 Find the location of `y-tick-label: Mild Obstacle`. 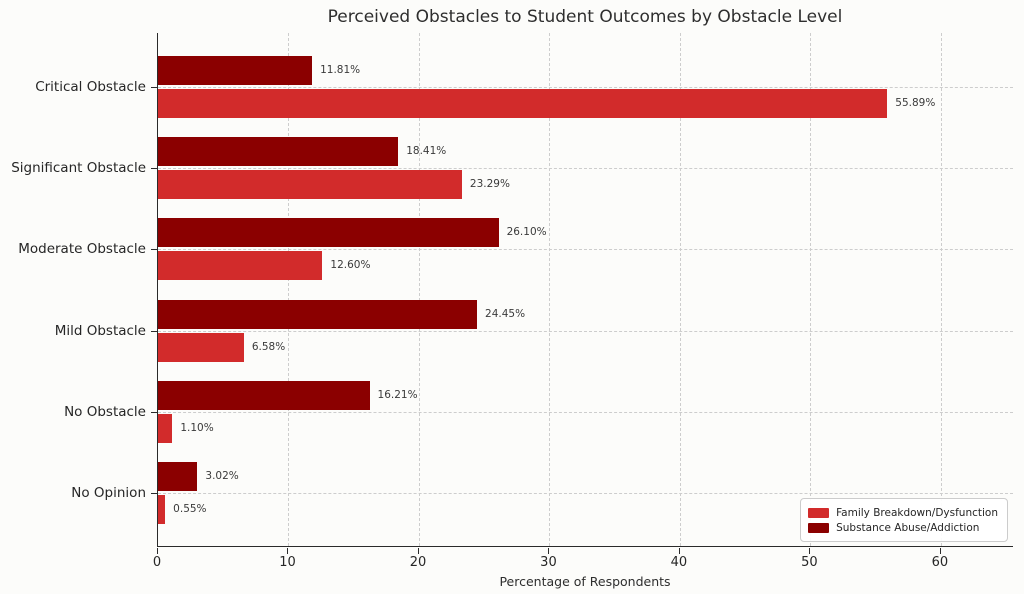

y-tick-label: Mild Obstacle is located at coordinates (100, 330).